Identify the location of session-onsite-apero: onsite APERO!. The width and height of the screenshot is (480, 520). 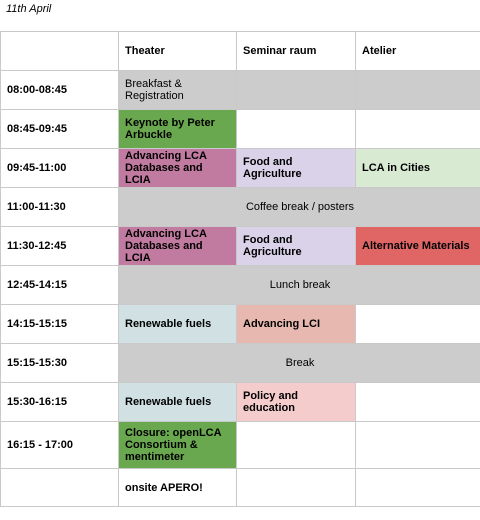
(177, 487).